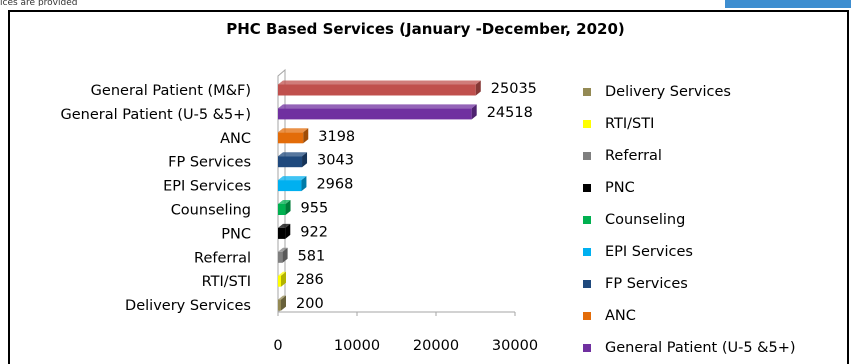 The width and height of the screenshot is (851, 364). Describe the element at coordinates (188, 306) in the screenshot. I see `category-label: Delivery Services` at that location.